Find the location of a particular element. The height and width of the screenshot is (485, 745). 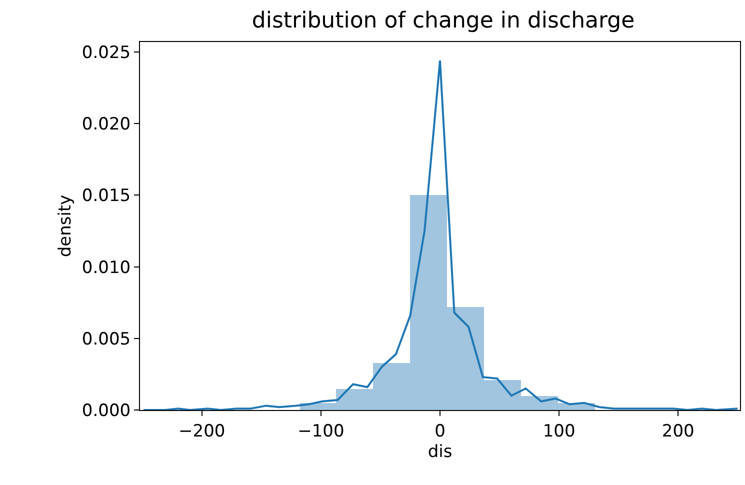

x-tick-label: 100 is located at coordinates (559, 431).